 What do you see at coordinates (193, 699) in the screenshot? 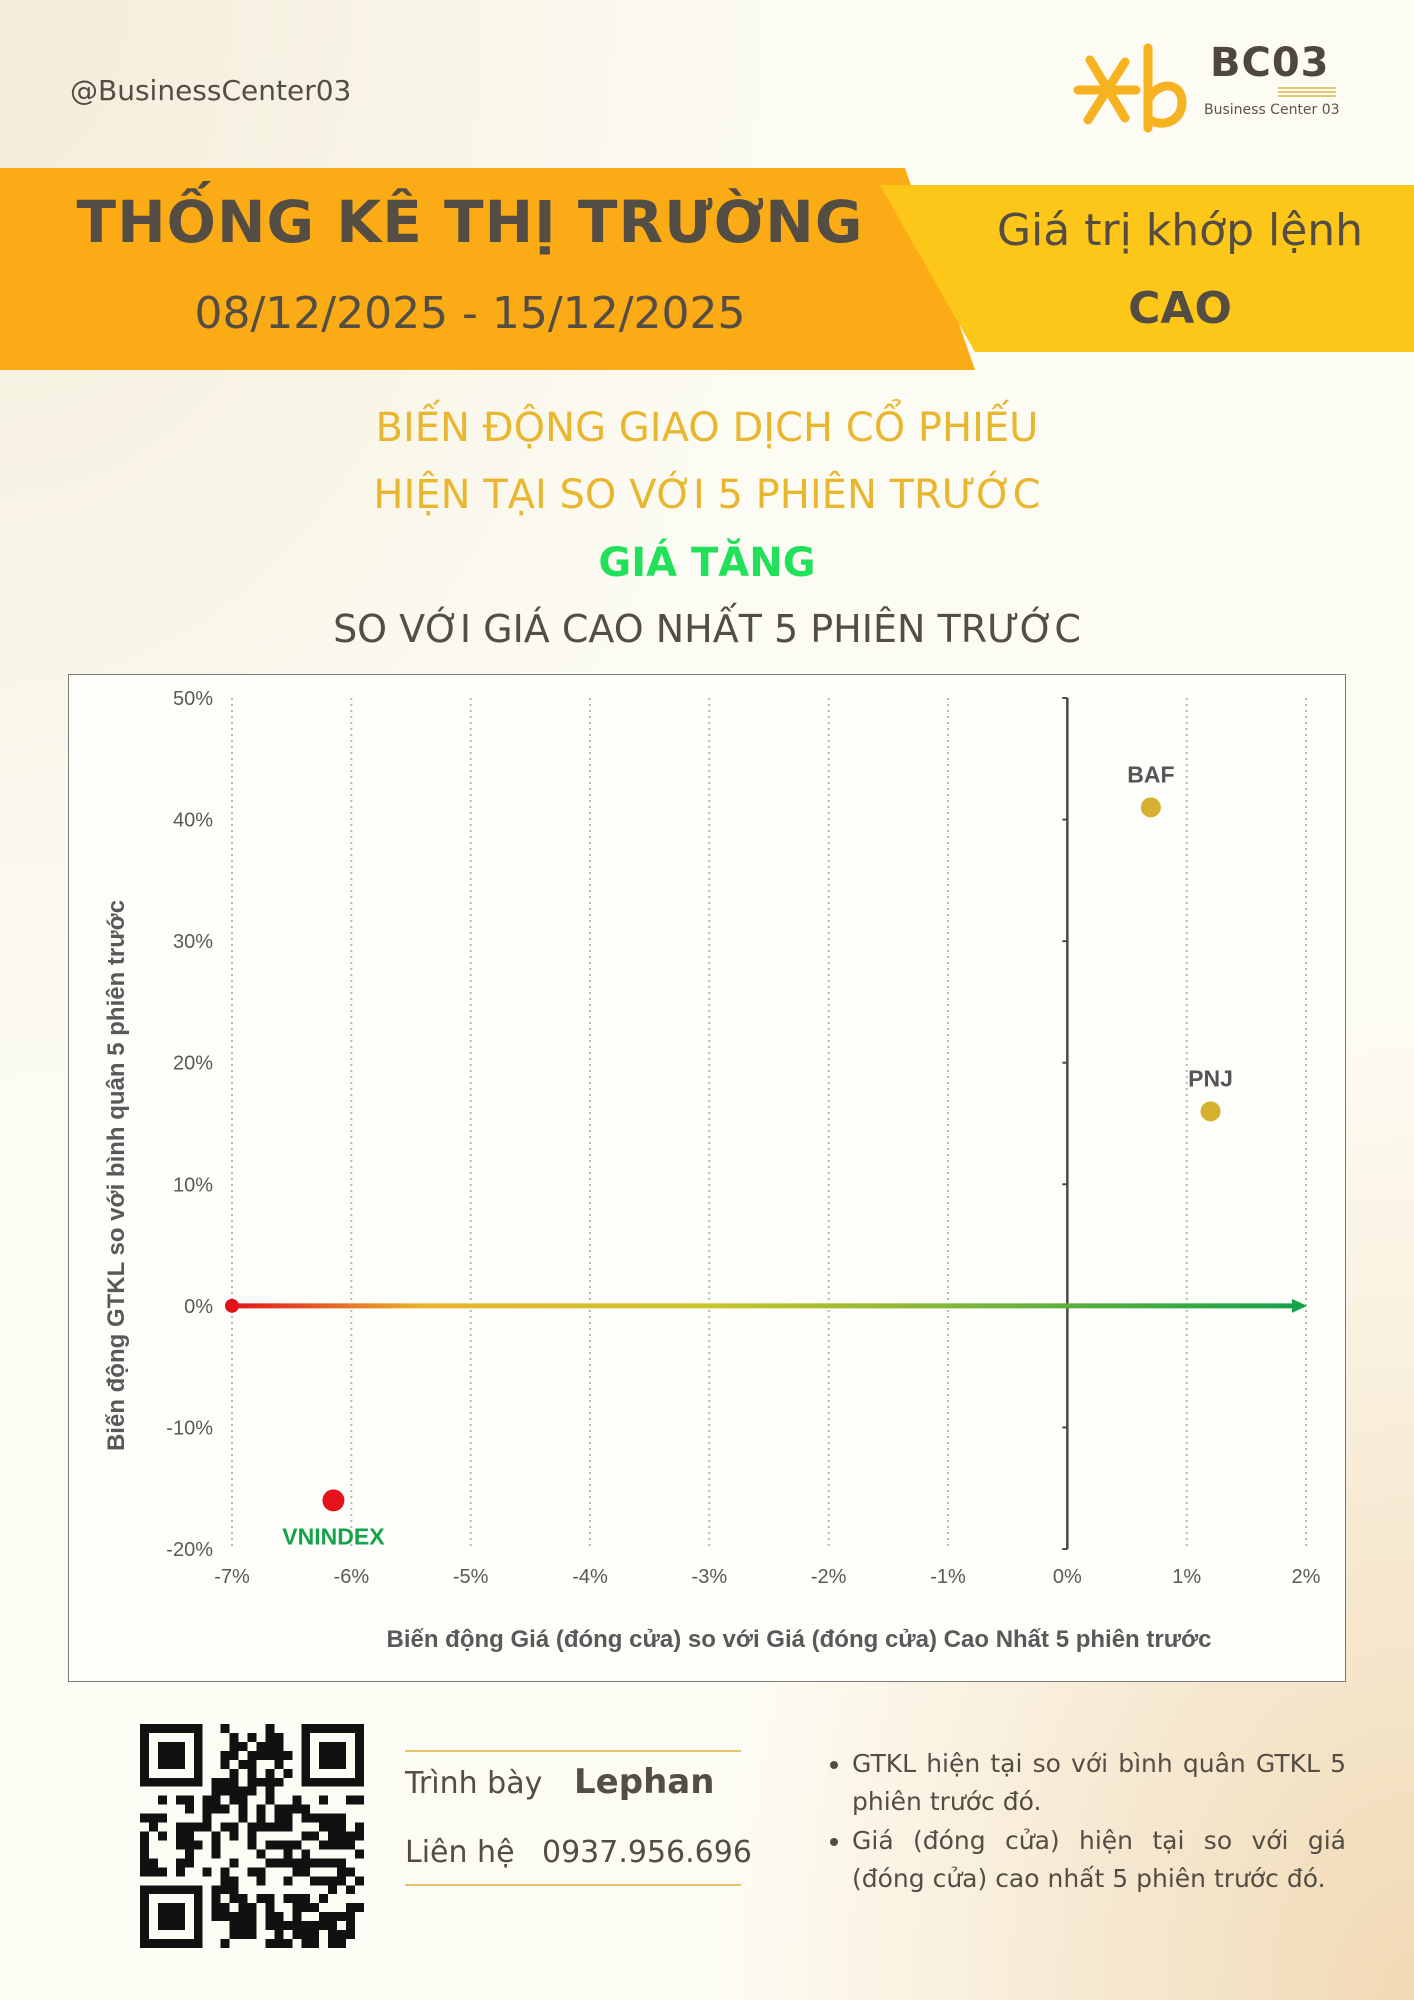
I see `y-tick-label: 50%` at bounding box center [193, 699].